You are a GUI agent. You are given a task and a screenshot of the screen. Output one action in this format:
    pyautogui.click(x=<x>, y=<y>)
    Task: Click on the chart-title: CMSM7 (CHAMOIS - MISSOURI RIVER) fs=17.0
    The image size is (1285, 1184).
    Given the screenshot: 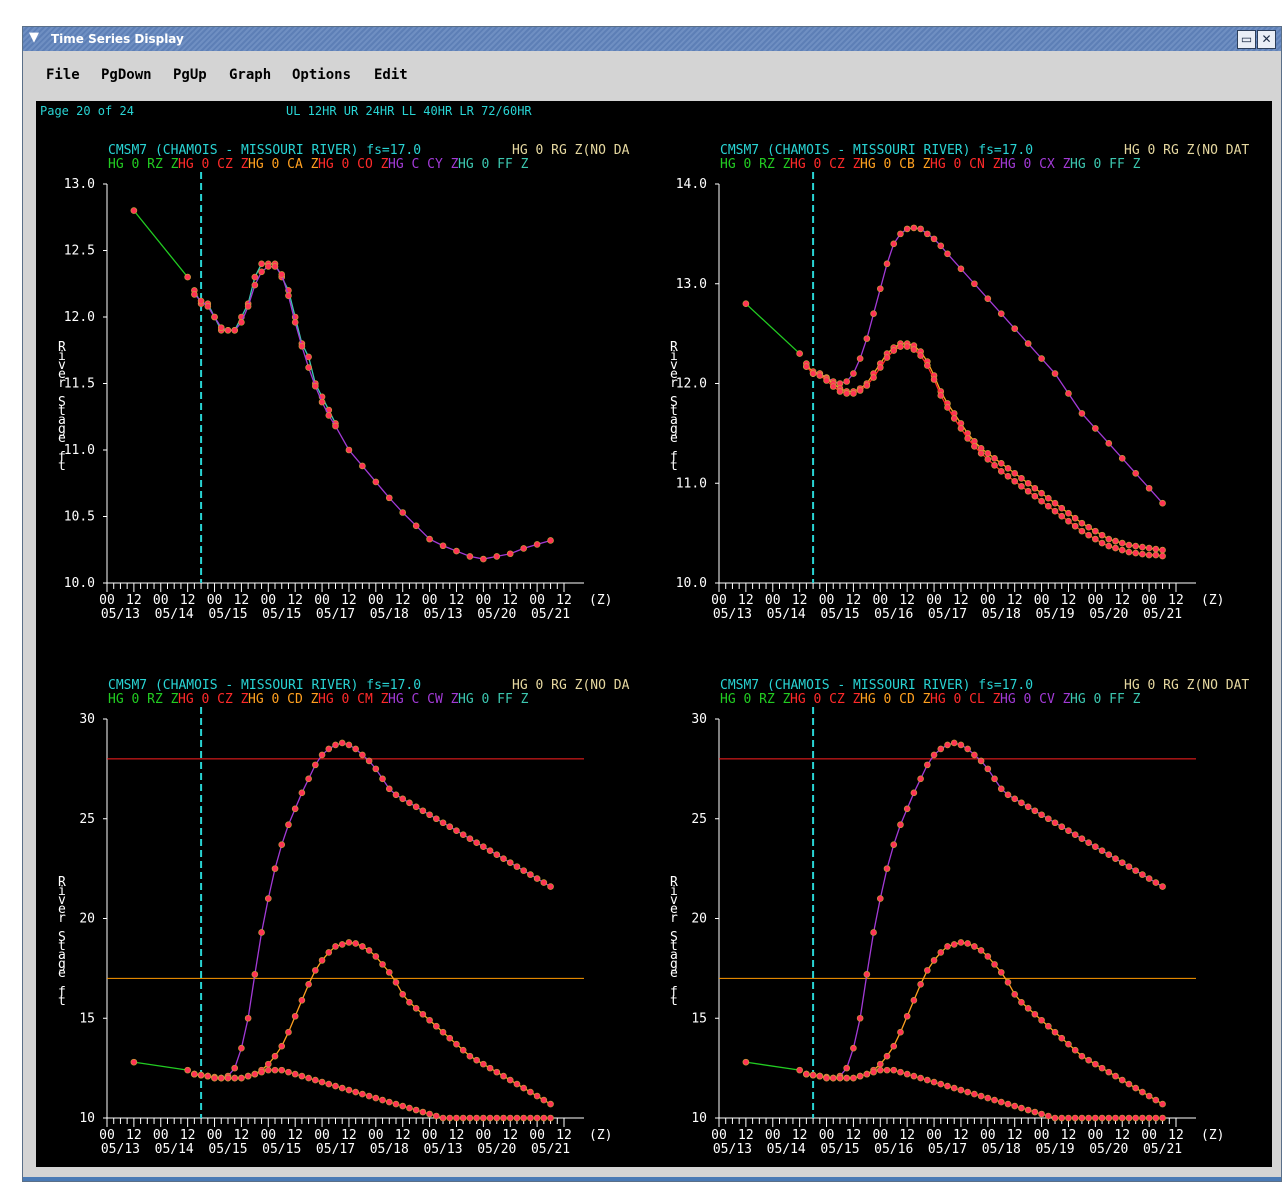 What is the action you would take?
    pyautogui.click(x=264, y=150)
    